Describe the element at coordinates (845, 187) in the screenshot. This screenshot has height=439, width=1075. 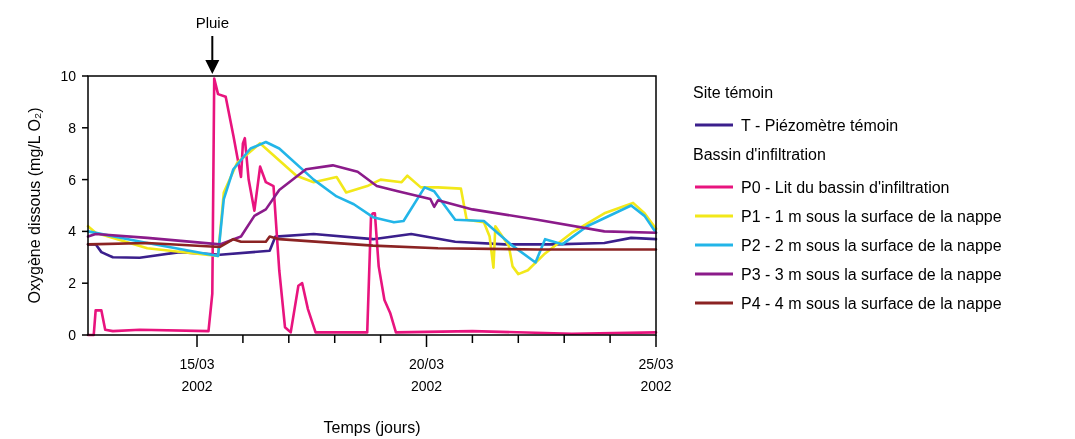
I see `legend-label: P0 - Lit du bassin d'infiltration` at that location.